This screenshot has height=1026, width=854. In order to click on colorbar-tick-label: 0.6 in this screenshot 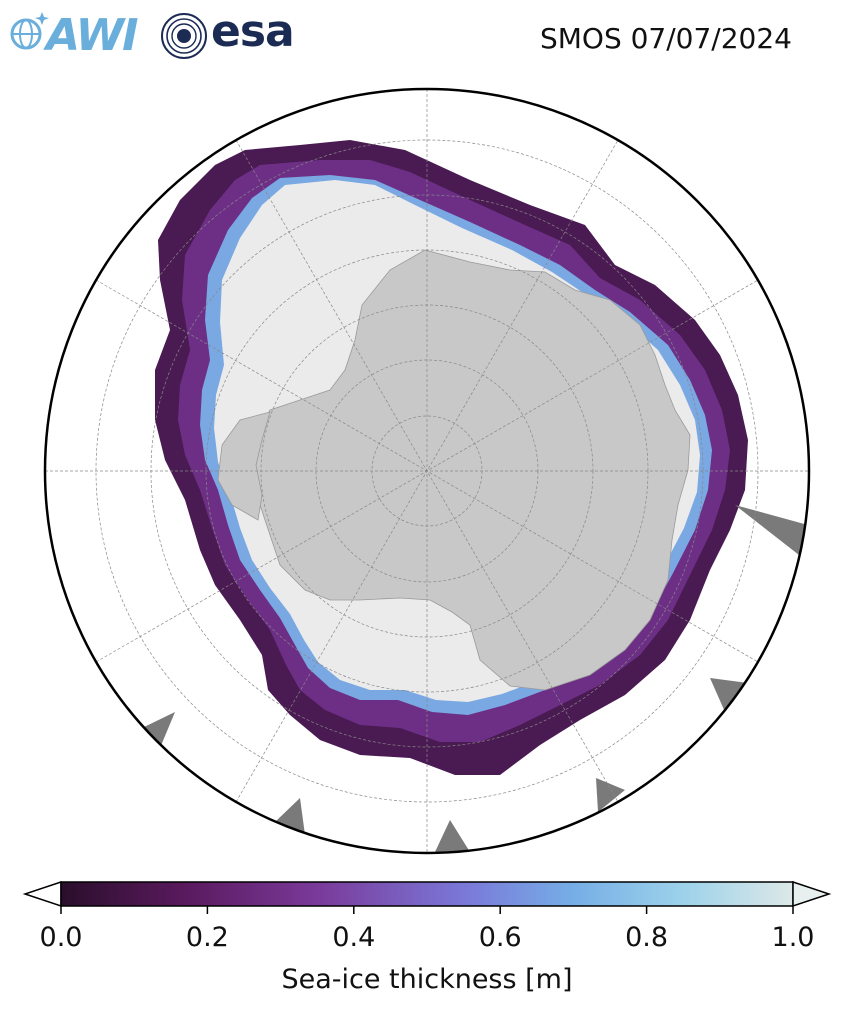, I will do `click(500, 937)`.